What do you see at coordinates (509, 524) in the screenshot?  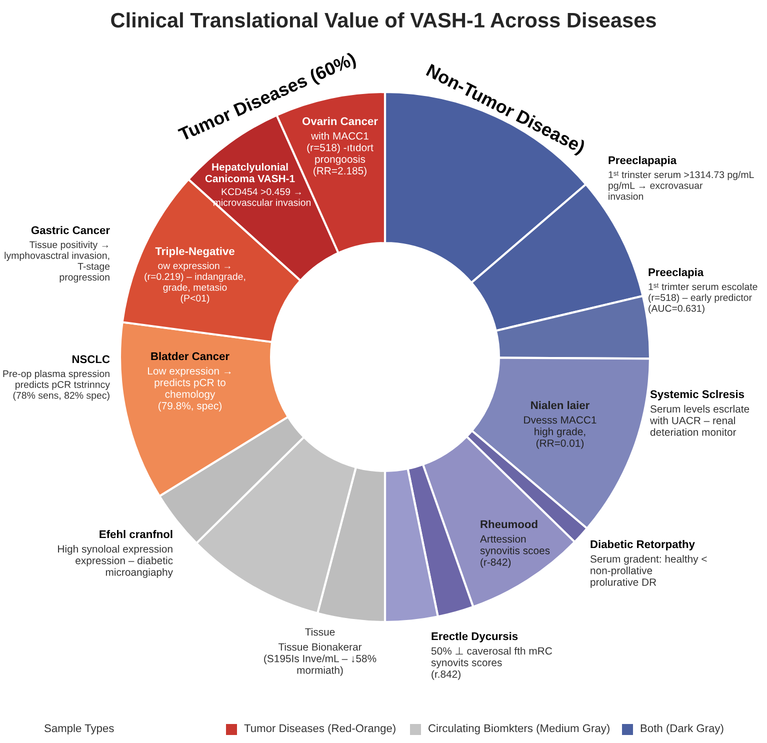 I see `text: Rheumood` at bounding box center [509, 524].